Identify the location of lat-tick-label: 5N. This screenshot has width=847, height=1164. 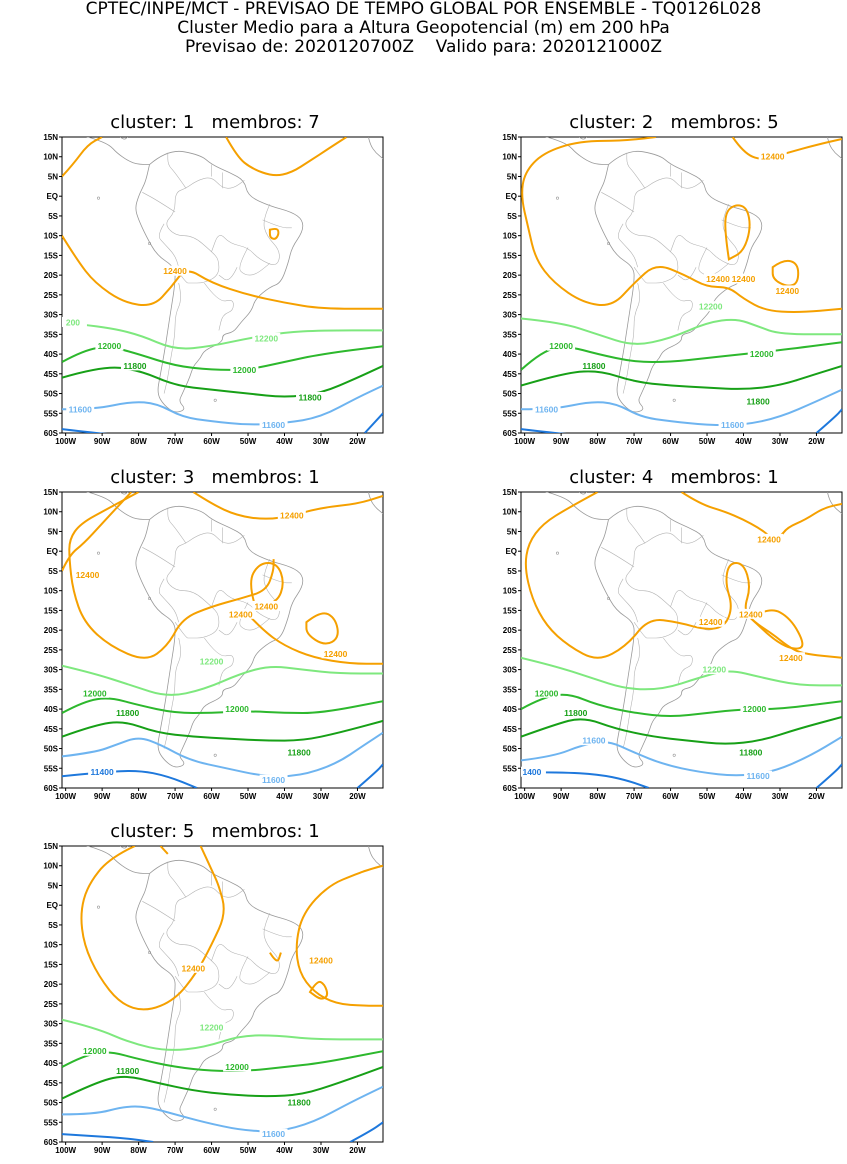
(512, 176).